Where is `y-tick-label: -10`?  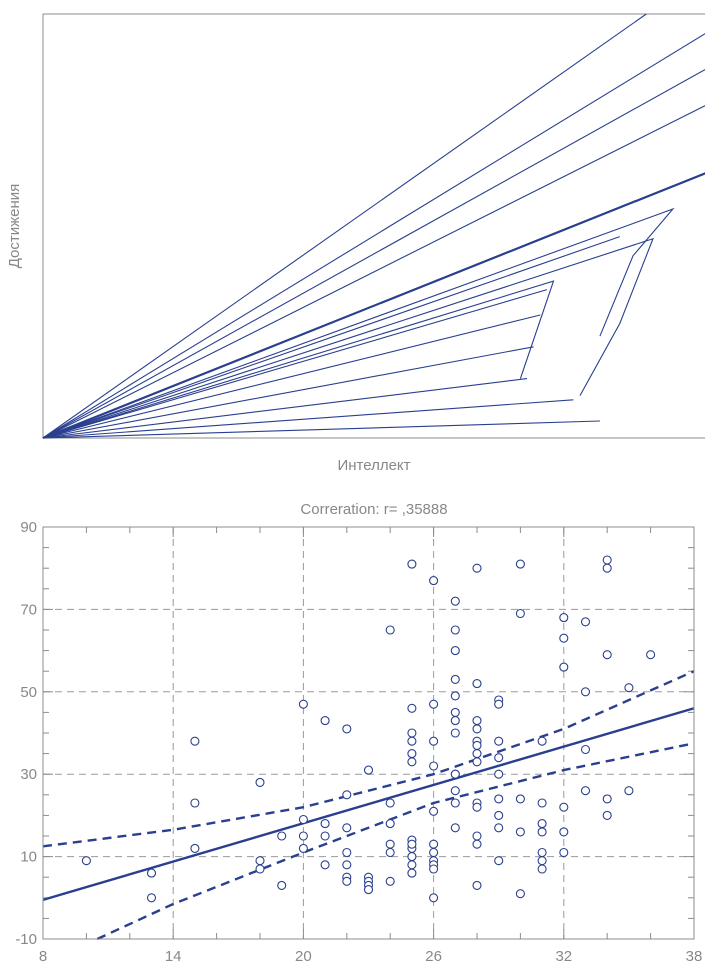
y-tick-label: -10 is located at coordinates (26, 939).